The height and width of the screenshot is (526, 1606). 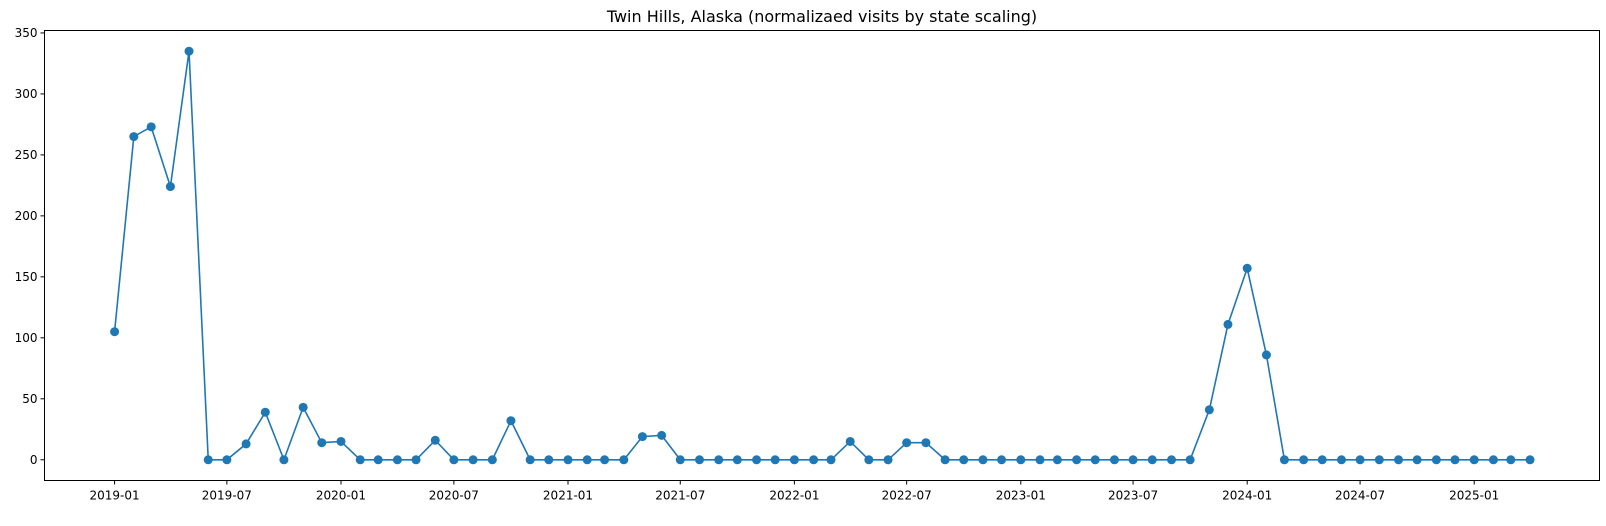 What do you see at coordinates (26, 277) in the screenshot?
I see `y-tick-label: 150` at bounding box center [26, 277].